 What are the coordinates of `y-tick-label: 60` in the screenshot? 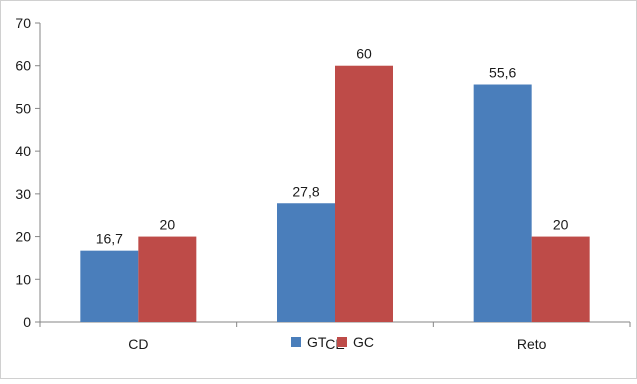 It's located at (23, 66).